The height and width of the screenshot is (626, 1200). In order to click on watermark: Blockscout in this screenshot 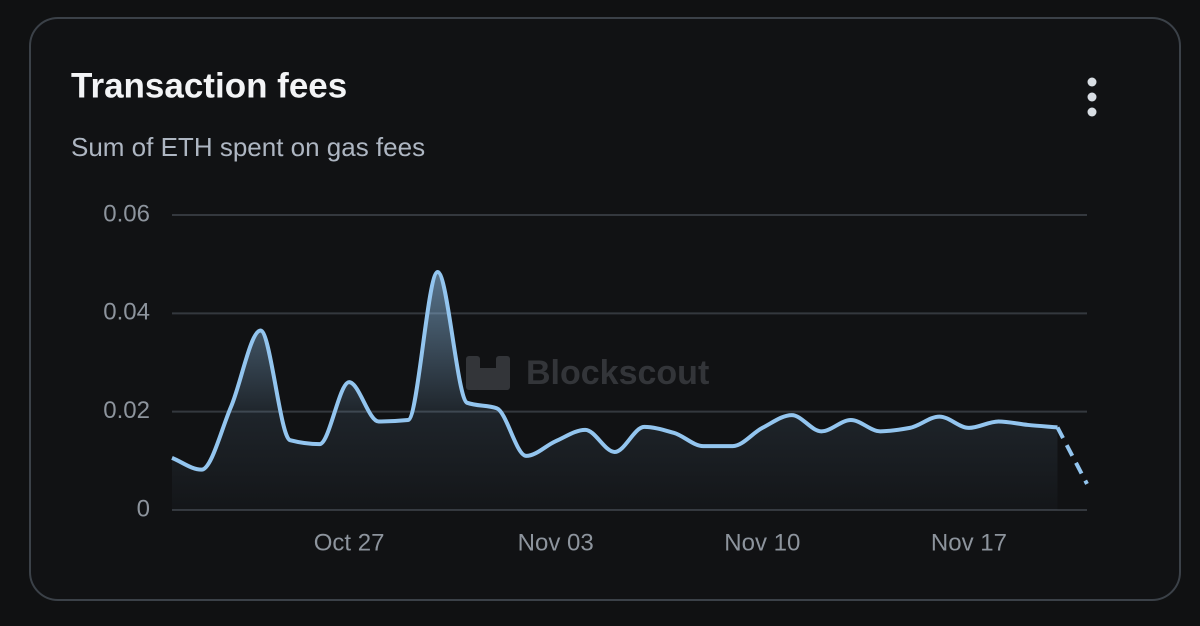, I will do `click(587, 373)`.